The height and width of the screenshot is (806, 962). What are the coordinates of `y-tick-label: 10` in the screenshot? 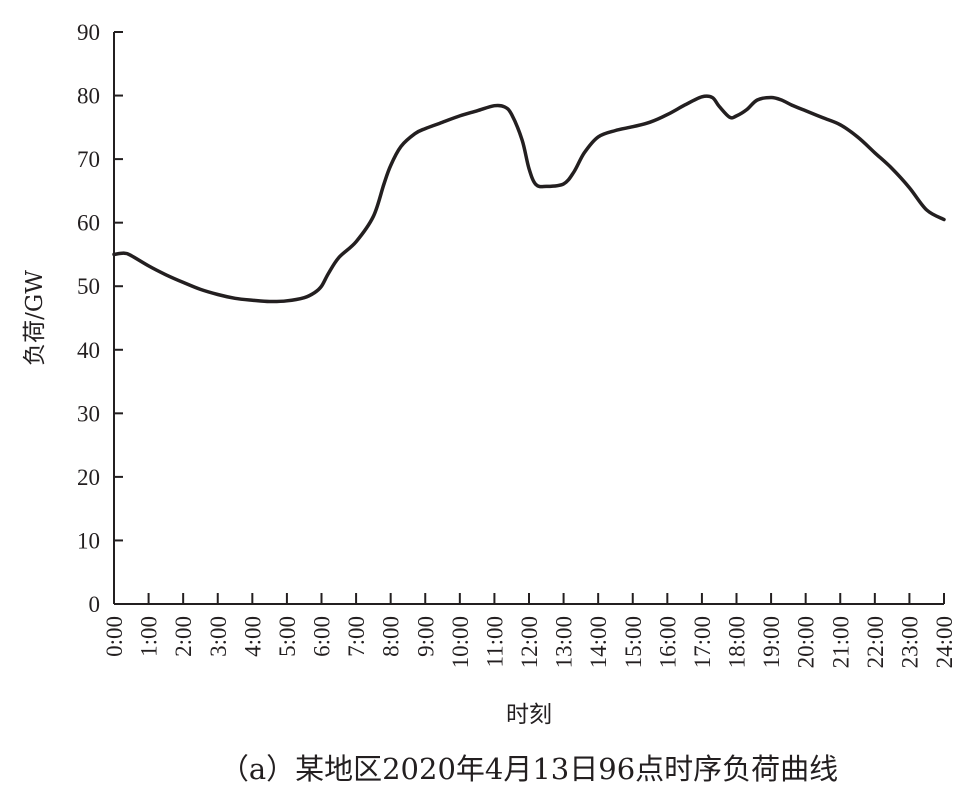 It's located at (88, 540).